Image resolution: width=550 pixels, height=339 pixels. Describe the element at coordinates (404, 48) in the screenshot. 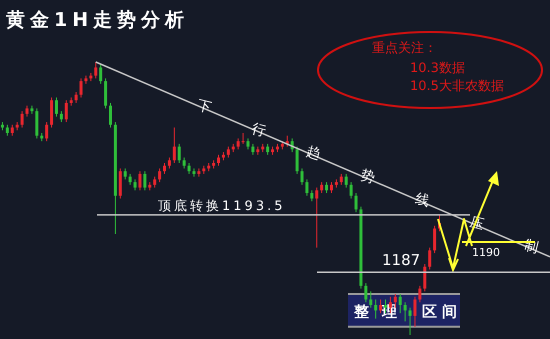

I see `text: 重点关注：` at that location.